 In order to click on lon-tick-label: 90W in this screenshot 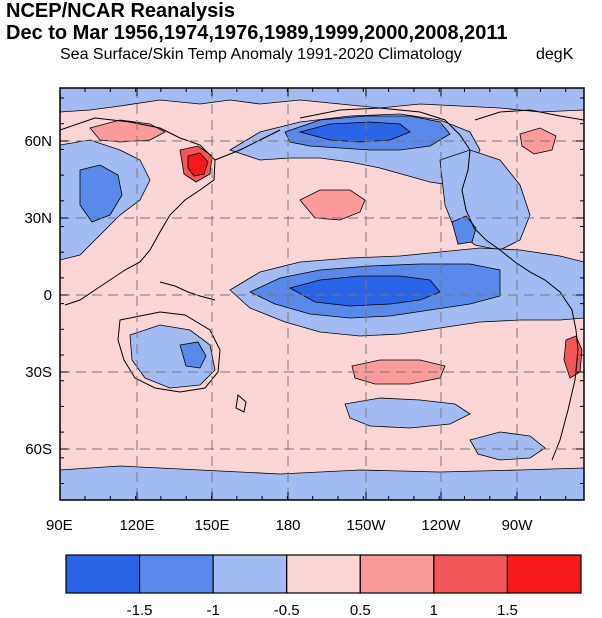, I will do `click(518, 525)`.